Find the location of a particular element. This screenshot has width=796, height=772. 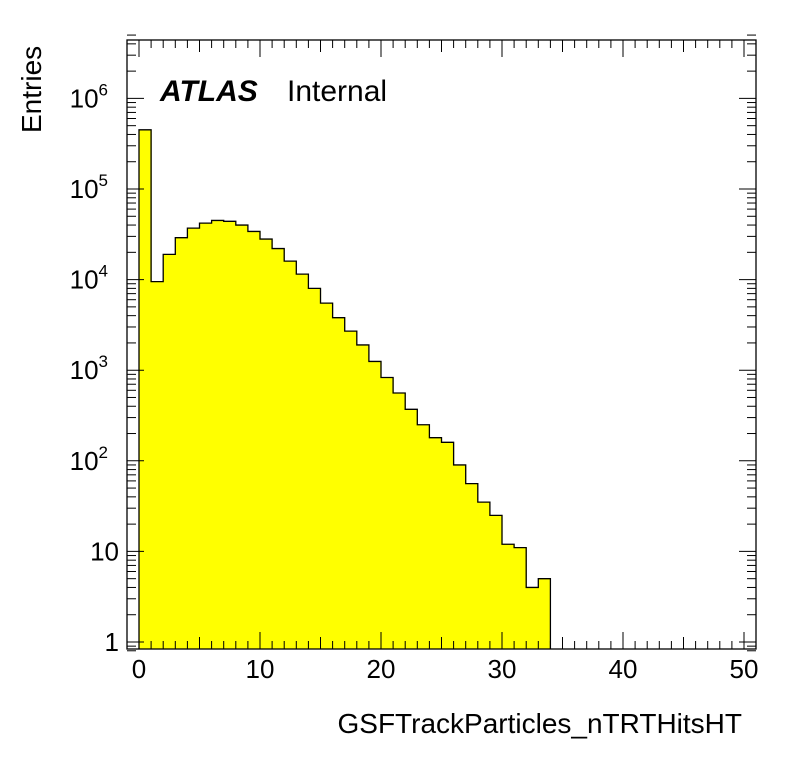

y-tick-label: 10 is located at coordinates (104, 551).